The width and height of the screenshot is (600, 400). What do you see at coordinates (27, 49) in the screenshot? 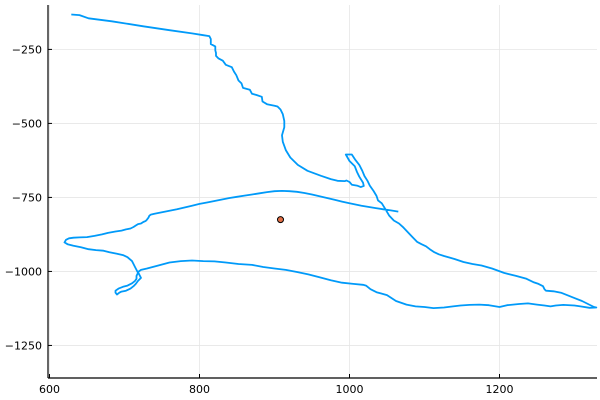
I see `y-tick-label: −250` at bounding box center [27, 49].